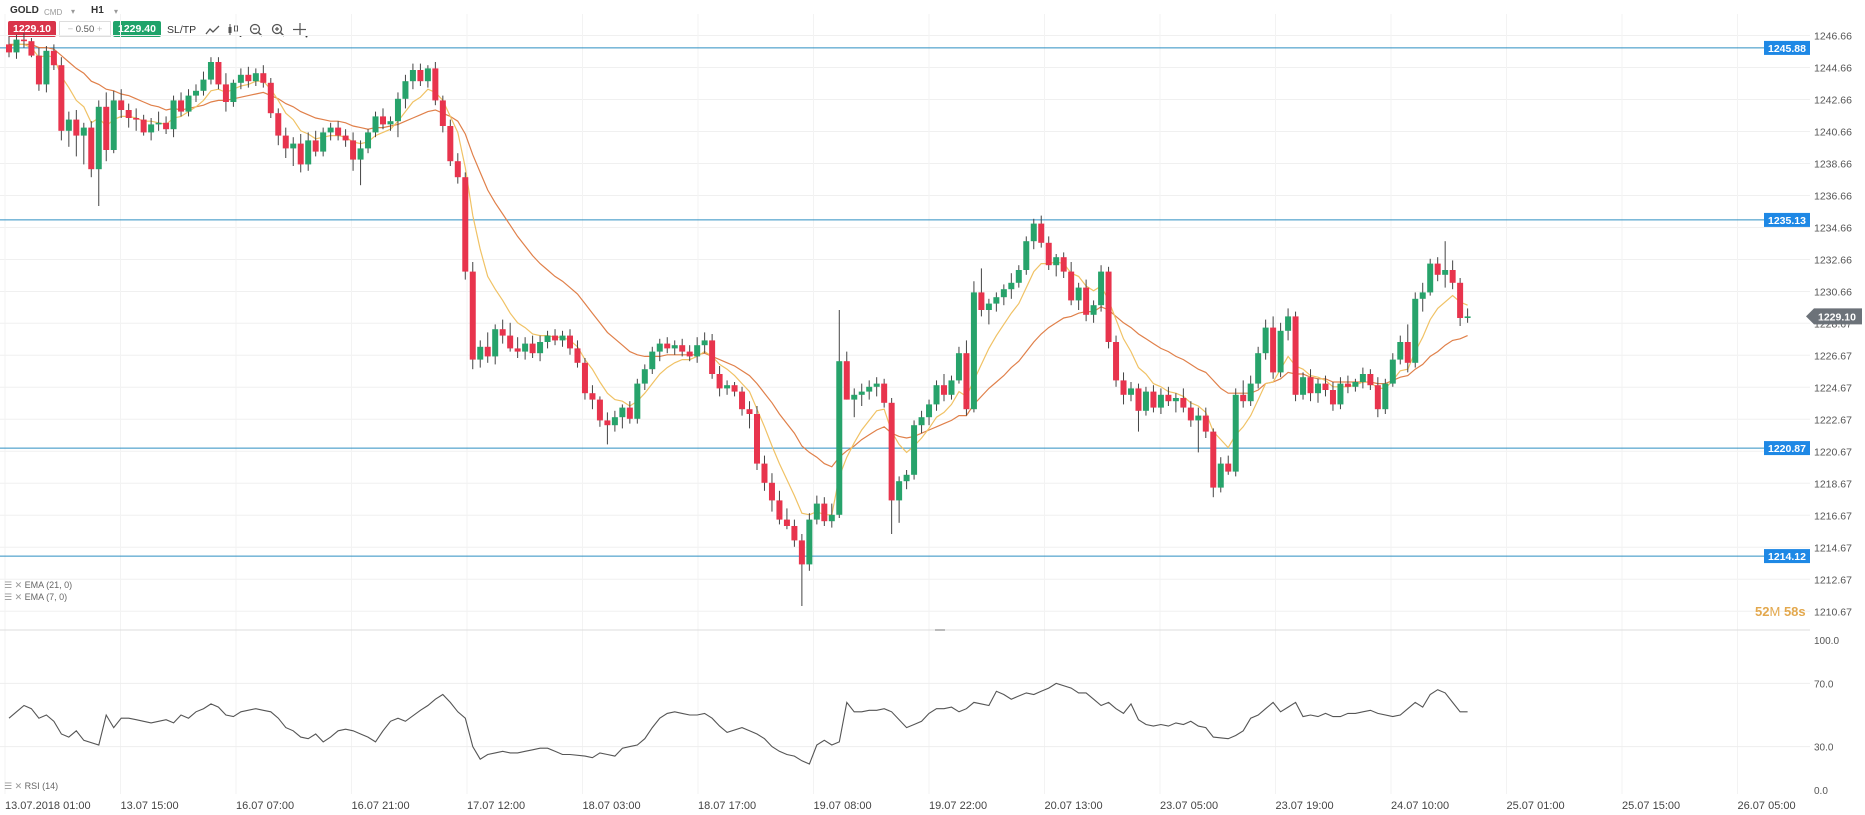 This screenshot has height=815, width=1865. What do you see at coordinates (1837, 317) in the screenshot?
I see `current-price-label: 1229.10` at bounding box center [1837, 317].